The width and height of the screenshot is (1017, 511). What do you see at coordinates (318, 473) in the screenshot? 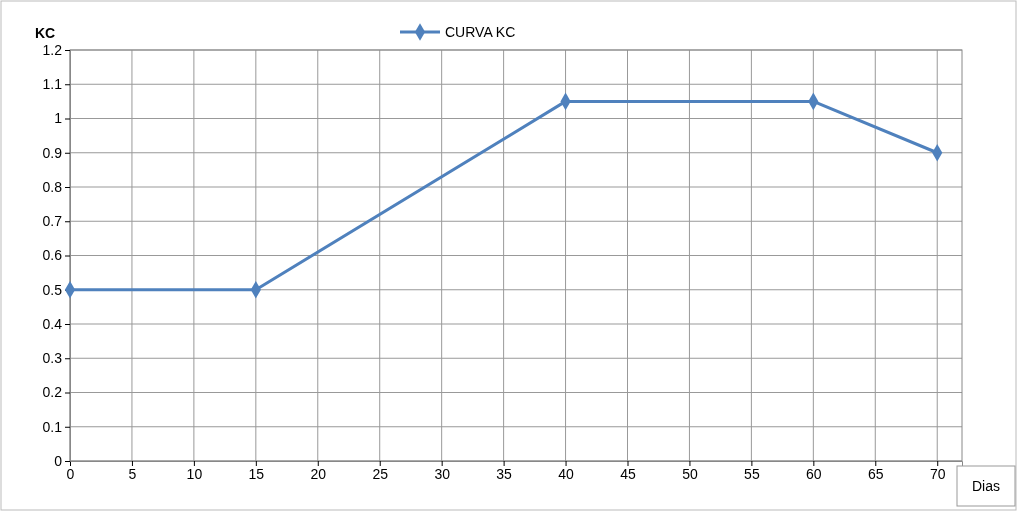
I see `x-tick-label: 20` at bounding box center [318, 473].